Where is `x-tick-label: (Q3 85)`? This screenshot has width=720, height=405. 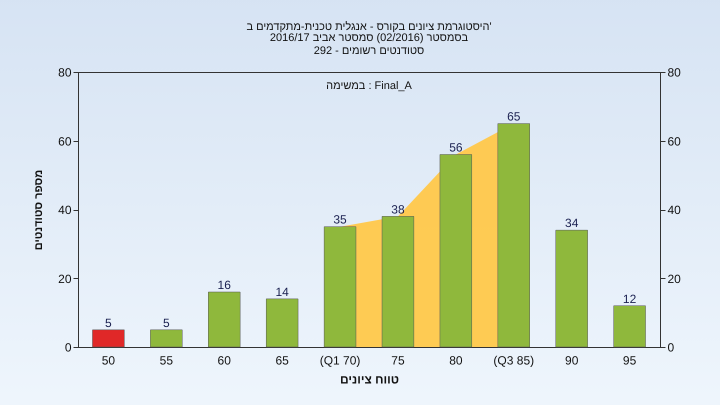 x-tick-label: (Q3 85) is located at coordinates (513, 361).